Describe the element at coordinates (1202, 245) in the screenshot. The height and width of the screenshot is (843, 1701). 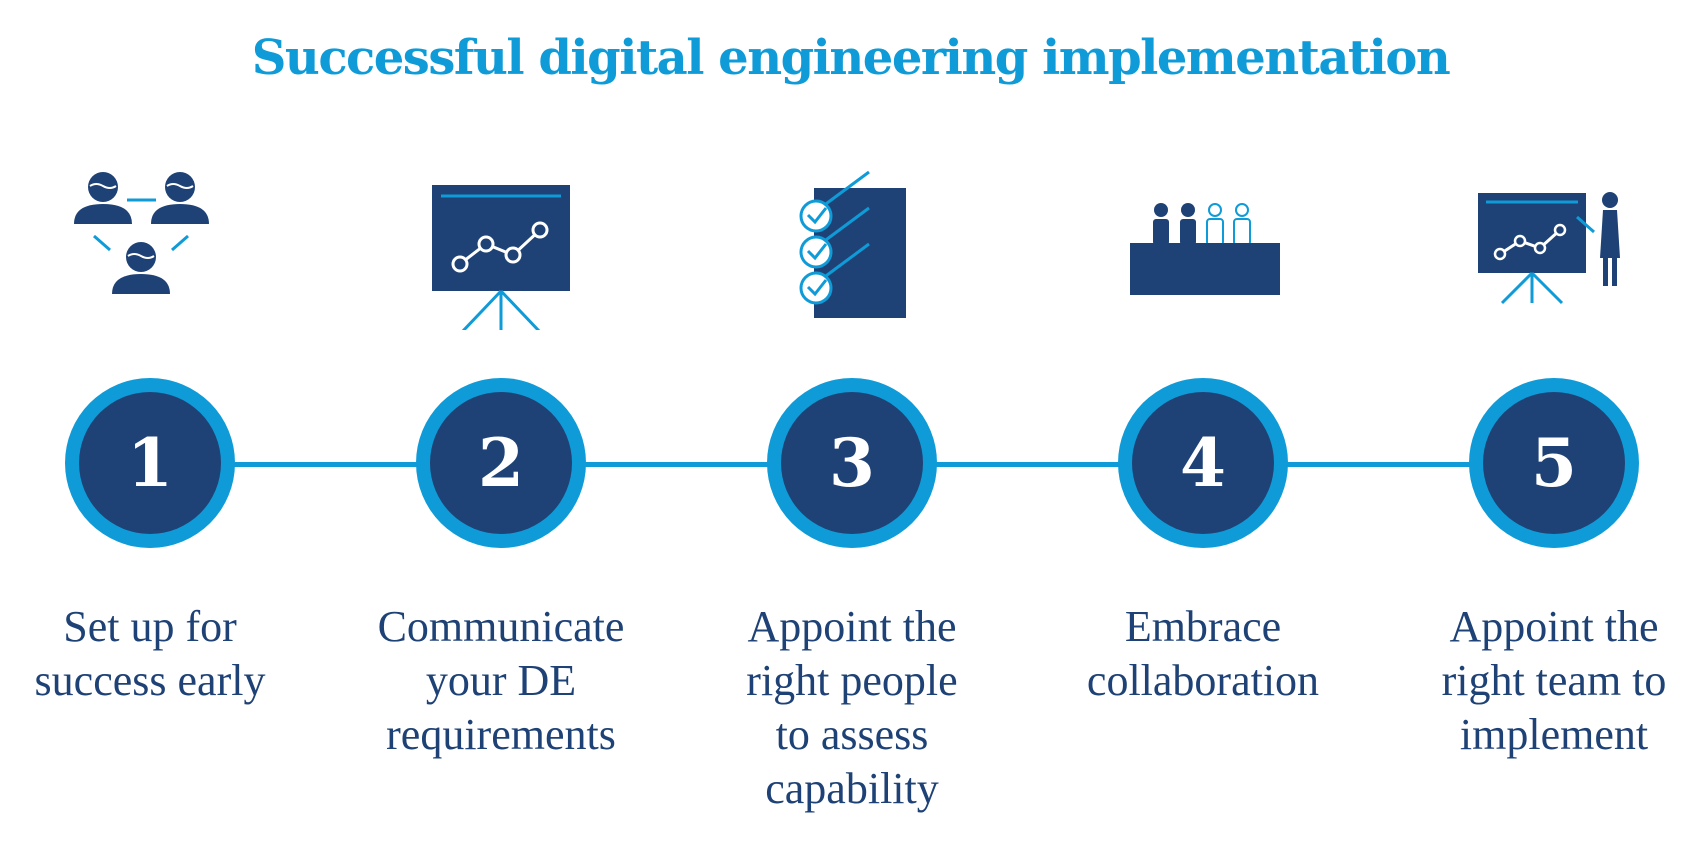
I see `panel-table-icon` at that location.